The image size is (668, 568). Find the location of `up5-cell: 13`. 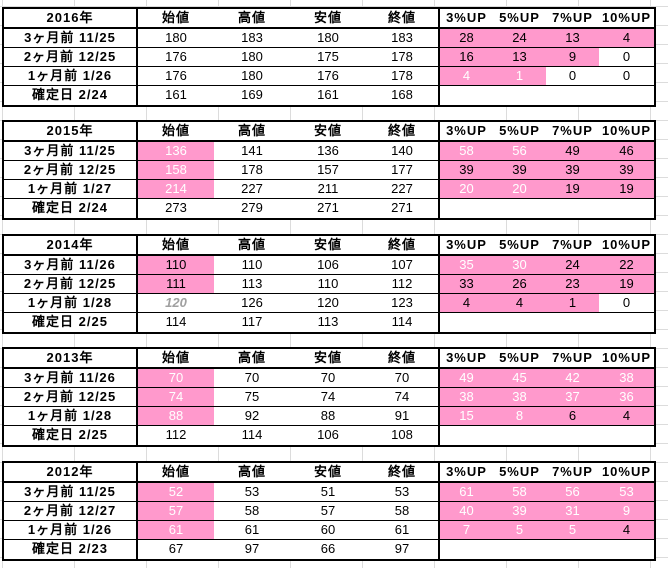

up5-cell: 13 is located at coordinates (519, 57).